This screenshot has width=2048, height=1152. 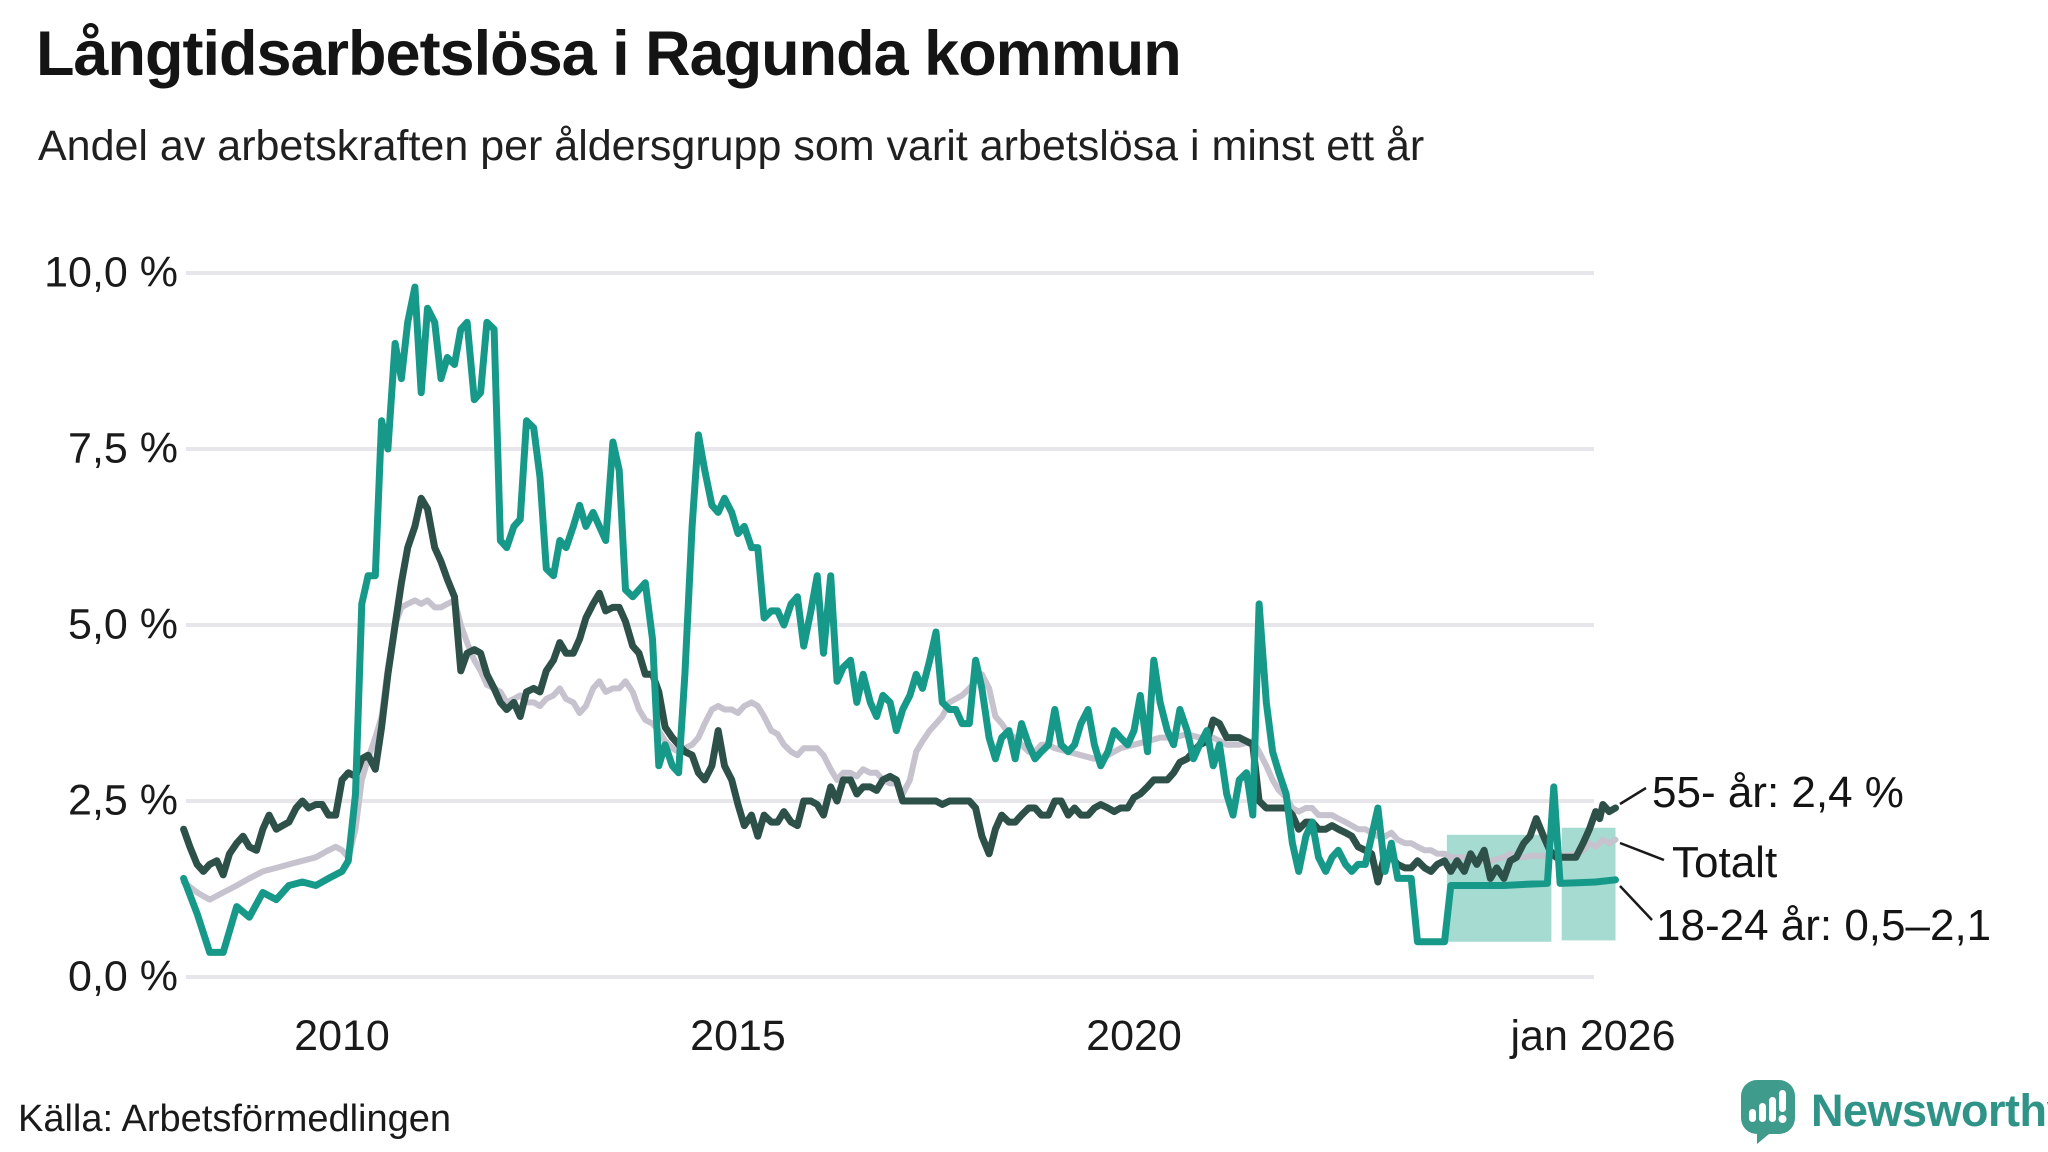 I want to click on y-tick-label: 7,5 %, so click(x=123, y=448).